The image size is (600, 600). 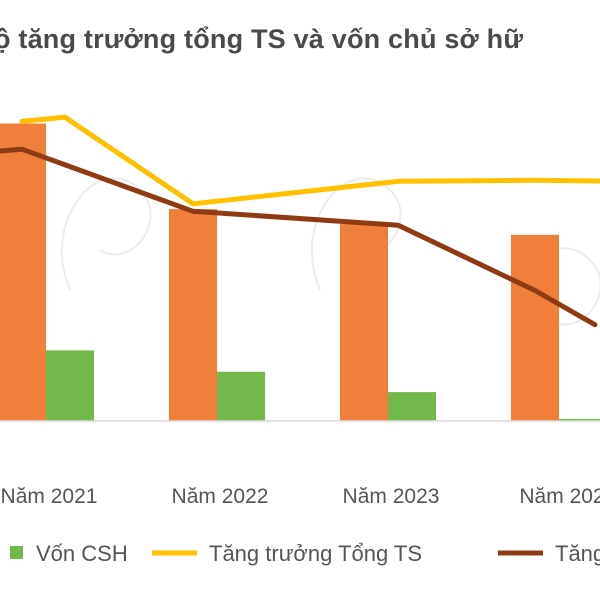 What do you see at coordinates (106, 234) in the screenshot?
I see `watermark-swirl` at bounding box center [106, 234].